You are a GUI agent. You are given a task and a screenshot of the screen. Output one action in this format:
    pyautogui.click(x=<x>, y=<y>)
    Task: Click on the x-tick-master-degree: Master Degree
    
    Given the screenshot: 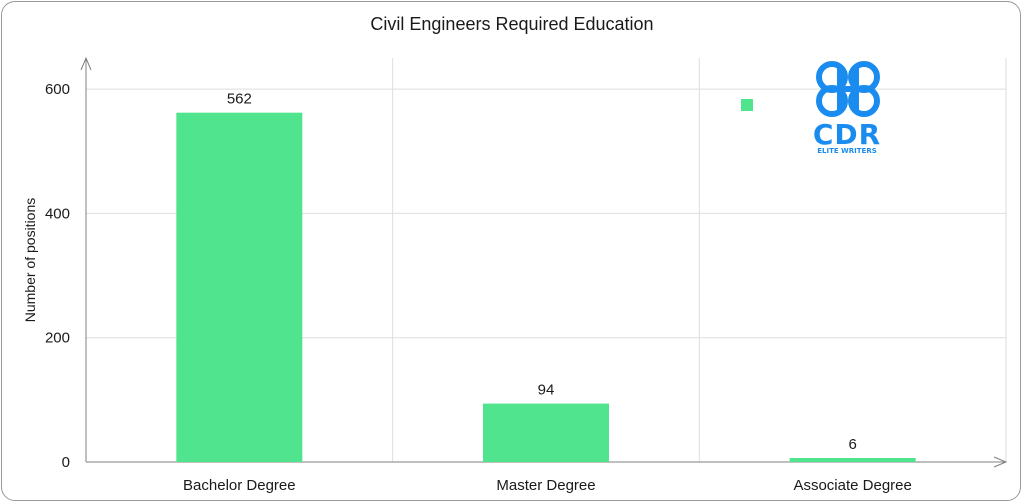 What is the action you would take?
    pyautogui.click(x=545, y=485)
    